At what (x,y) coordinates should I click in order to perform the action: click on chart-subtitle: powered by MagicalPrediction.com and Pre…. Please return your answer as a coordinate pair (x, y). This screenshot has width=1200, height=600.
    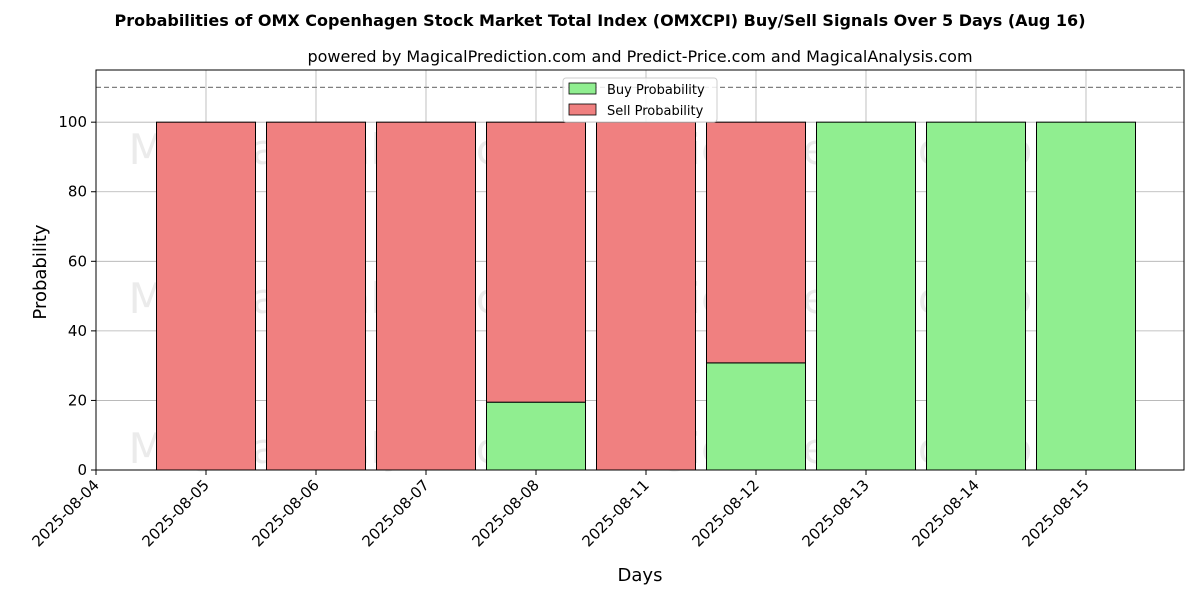
    Looking at the image, I should click on (639, 56).